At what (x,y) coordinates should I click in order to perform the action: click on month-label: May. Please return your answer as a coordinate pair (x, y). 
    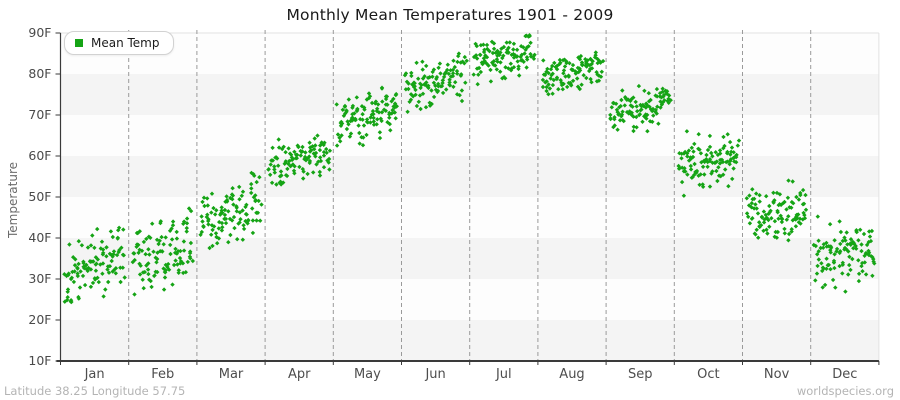
    Looking at the image, I should click on (367, 374).